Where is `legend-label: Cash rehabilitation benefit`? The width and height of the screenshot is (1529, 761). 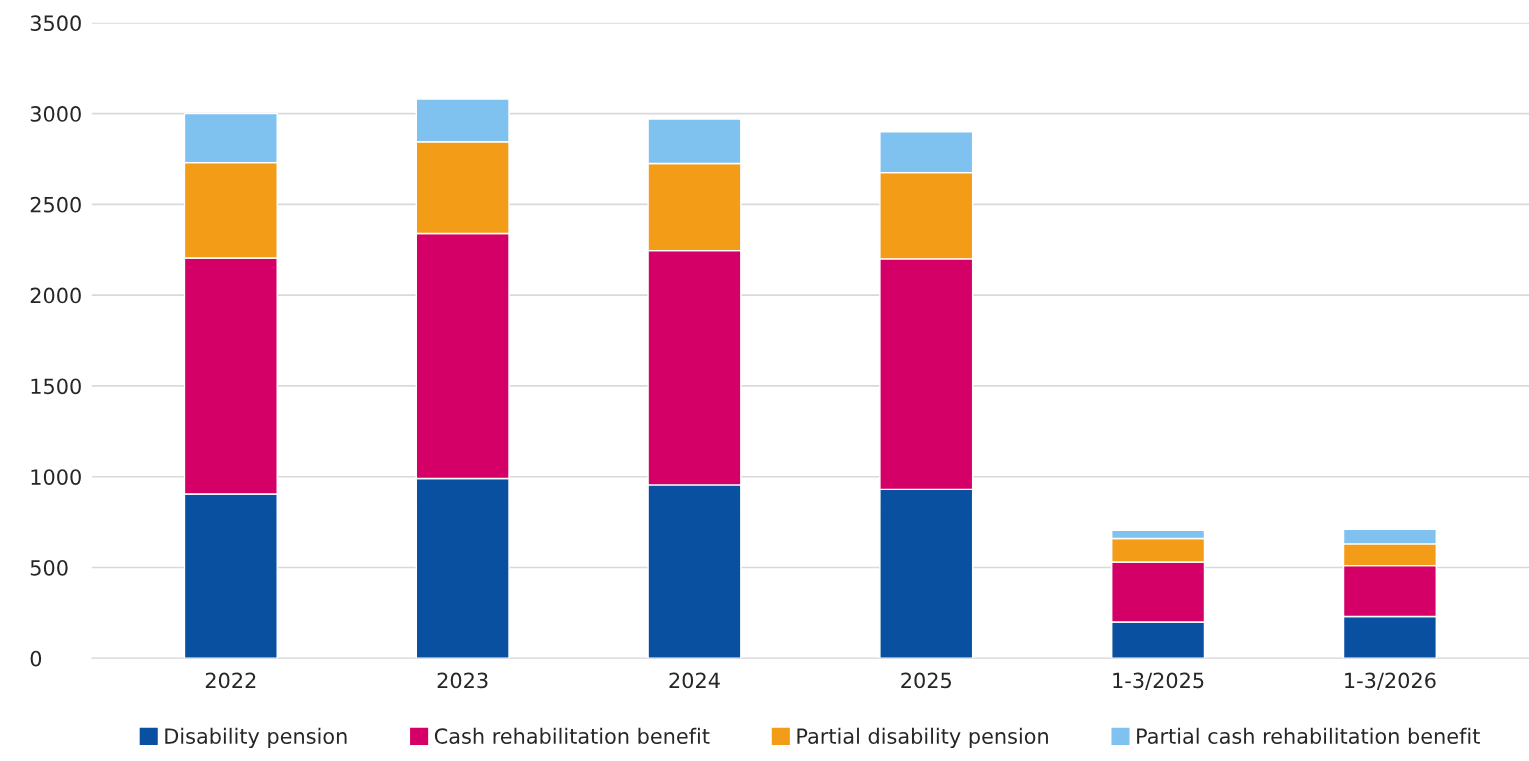
legend-label: Cash rehabilitation benefit is located at coordinates (572, 735).